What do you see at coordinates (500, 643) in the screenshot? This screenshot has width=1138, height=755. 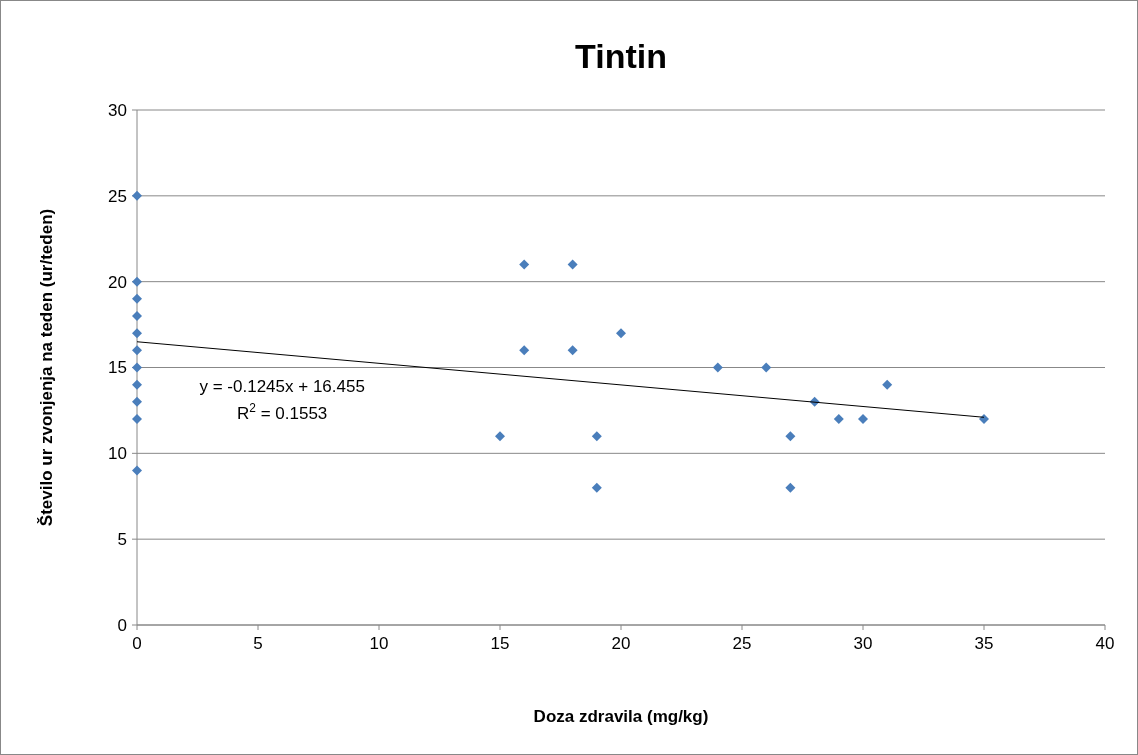 I see `x-tick-label: 15` at bounding box center [500, 643].